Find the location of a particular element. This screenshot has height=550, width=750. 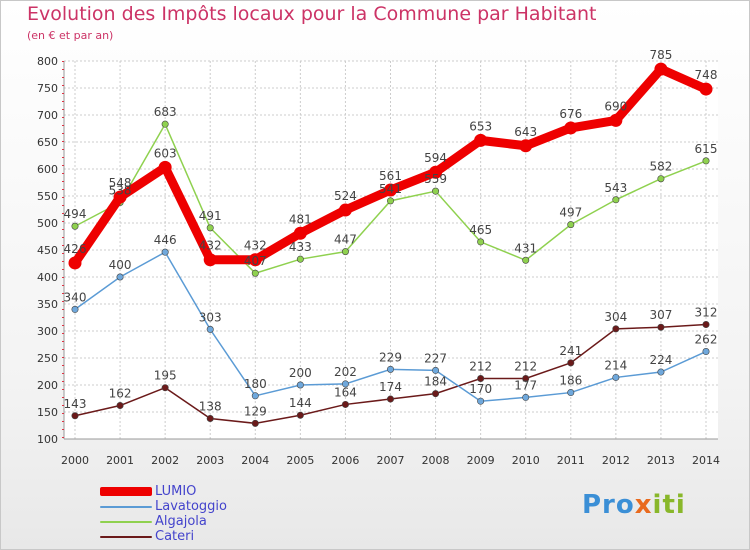

data-label-cateri: 312 is located at coordinates (706, 313).